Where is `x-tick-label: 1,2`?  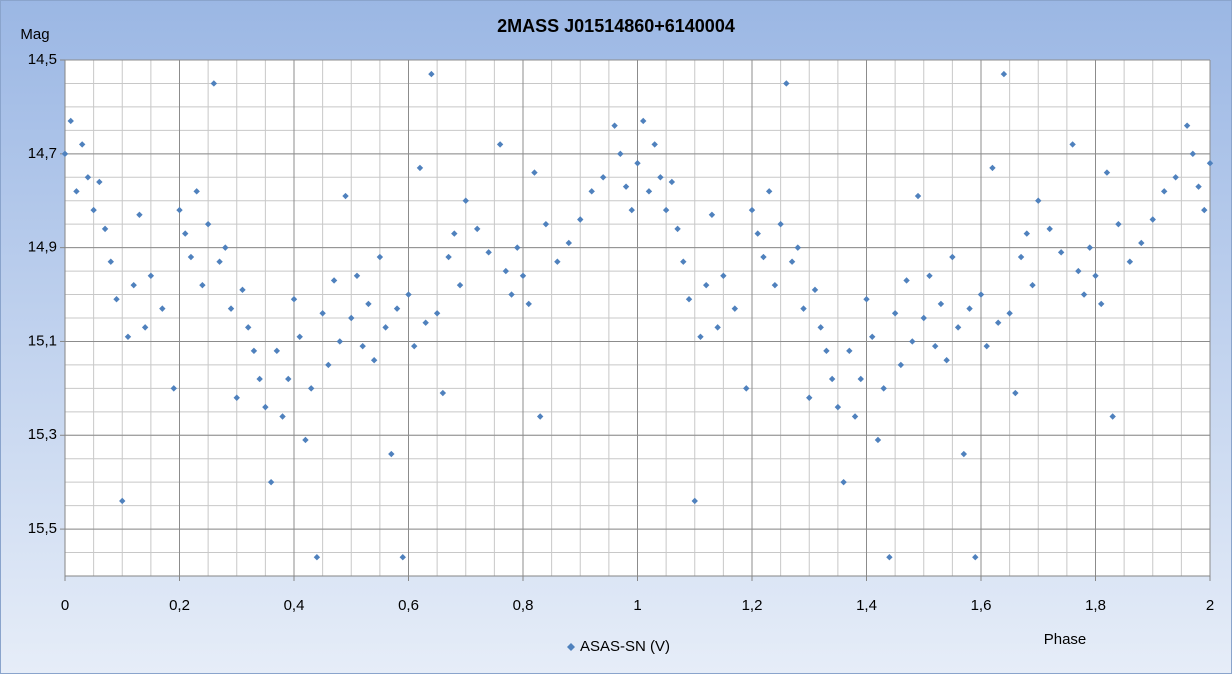 x-tick-label: 1,2 is located at coordinates (752, 605).